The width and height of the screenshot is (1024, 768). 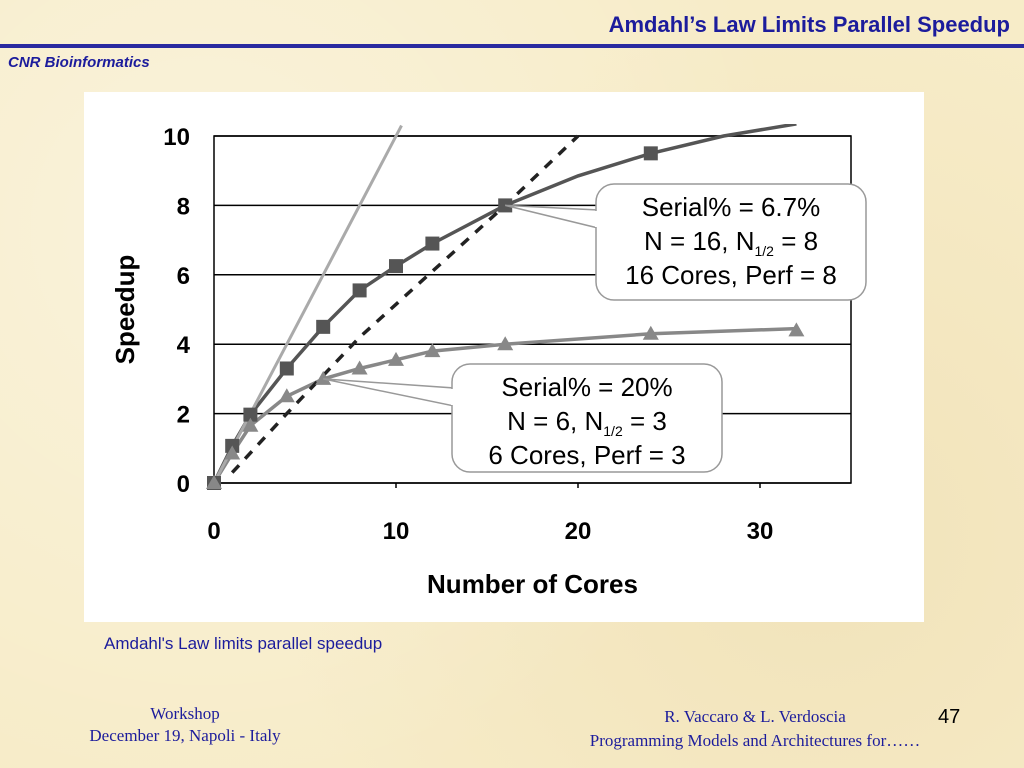 I want to click on title-rule, so click(x=512, y=46).